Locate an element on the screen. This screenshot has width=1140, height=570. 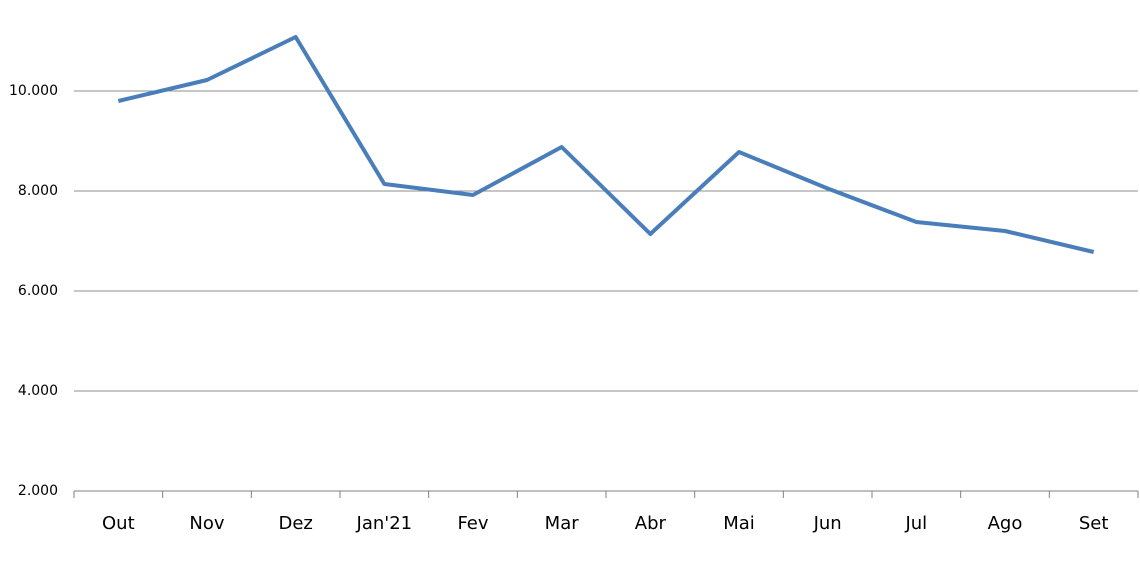
x-tick-label: Abr is located at coordinates (651, 523).